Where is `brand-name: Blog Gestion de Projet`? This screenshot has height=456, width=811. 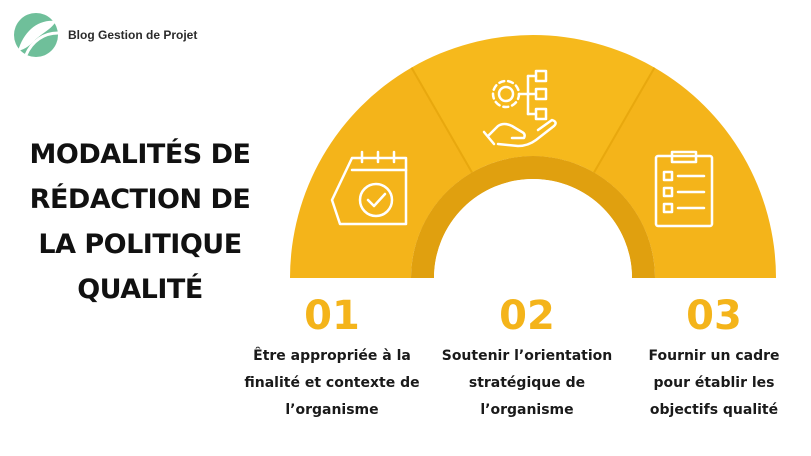
brand-name: Blog Gestion de Projet is located at coordinates (133, 35).